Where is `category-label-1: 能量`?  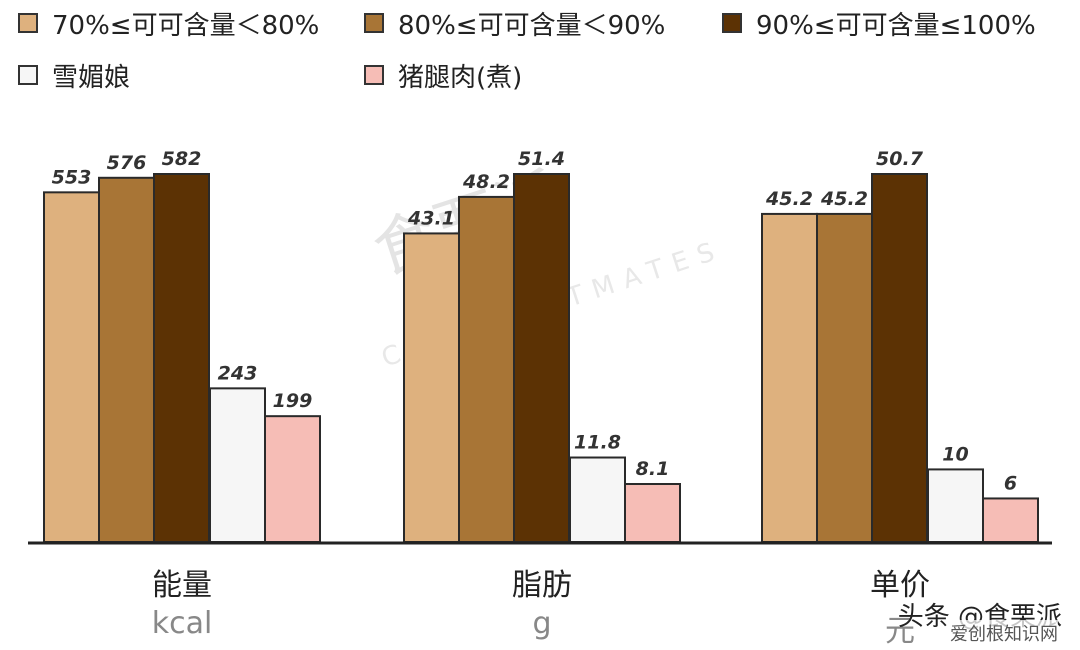
category-label-1: 能量 is located at coordinates (182, 585).